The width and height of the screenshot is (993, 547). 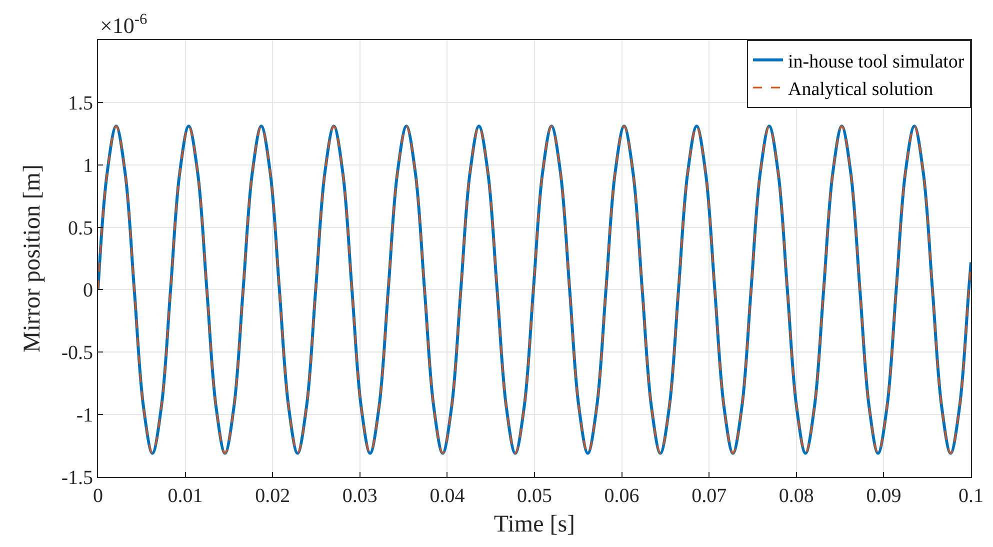 What do you see at coordinates (77, 478) in the screenshot?
I see `y-tick-label: -1.5` at bounding box center [77, 478].